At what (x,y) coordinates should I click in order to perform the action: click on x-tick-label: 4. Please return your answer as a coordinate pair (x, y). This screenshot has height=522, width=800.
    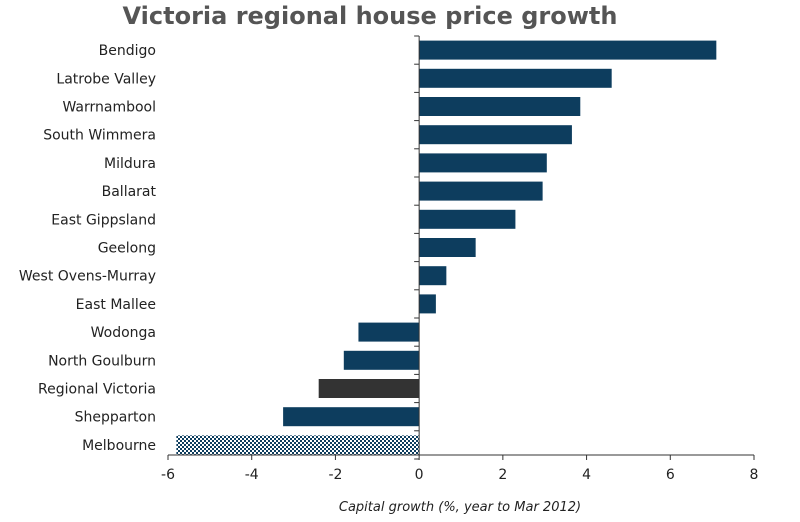
    Looking at the image, I should click on (586, 475).